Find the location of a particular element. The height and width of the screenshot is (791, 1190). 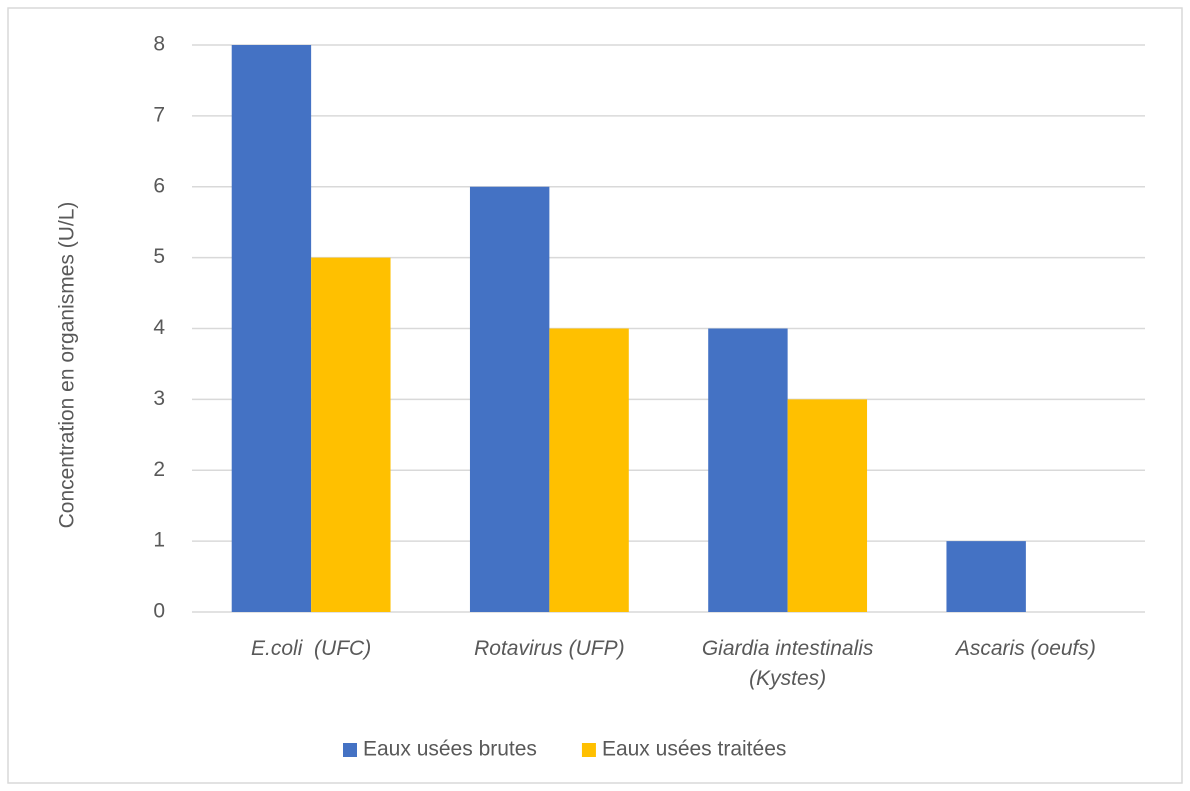

x-tick-label: Giardia intestinalis (Kystes) is located at coordinates (790, 663).